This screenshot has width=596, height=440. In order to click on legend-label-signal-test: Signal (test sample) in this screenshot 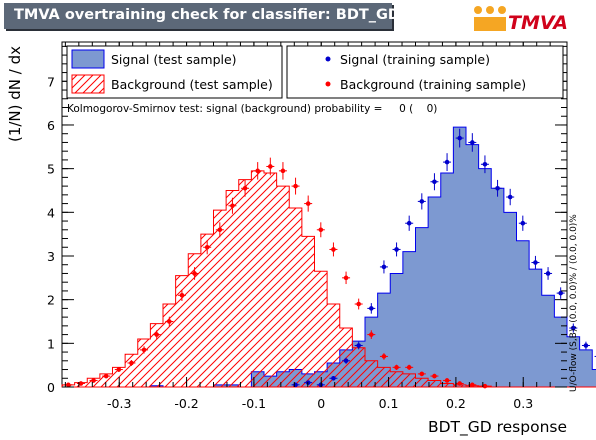, I will do `click(174, 59)`.